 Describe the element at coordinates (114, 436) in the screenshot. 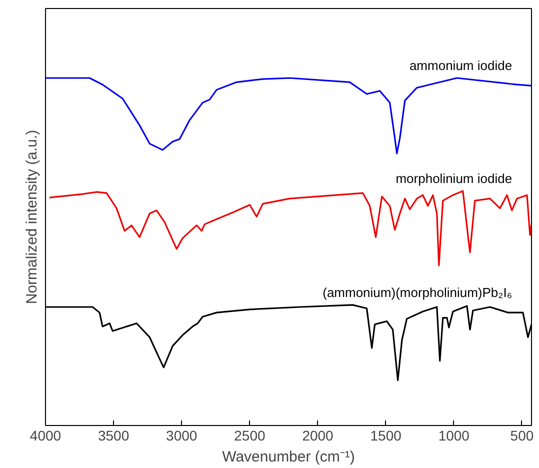

I see `x-tick-label: 3500` at that location.